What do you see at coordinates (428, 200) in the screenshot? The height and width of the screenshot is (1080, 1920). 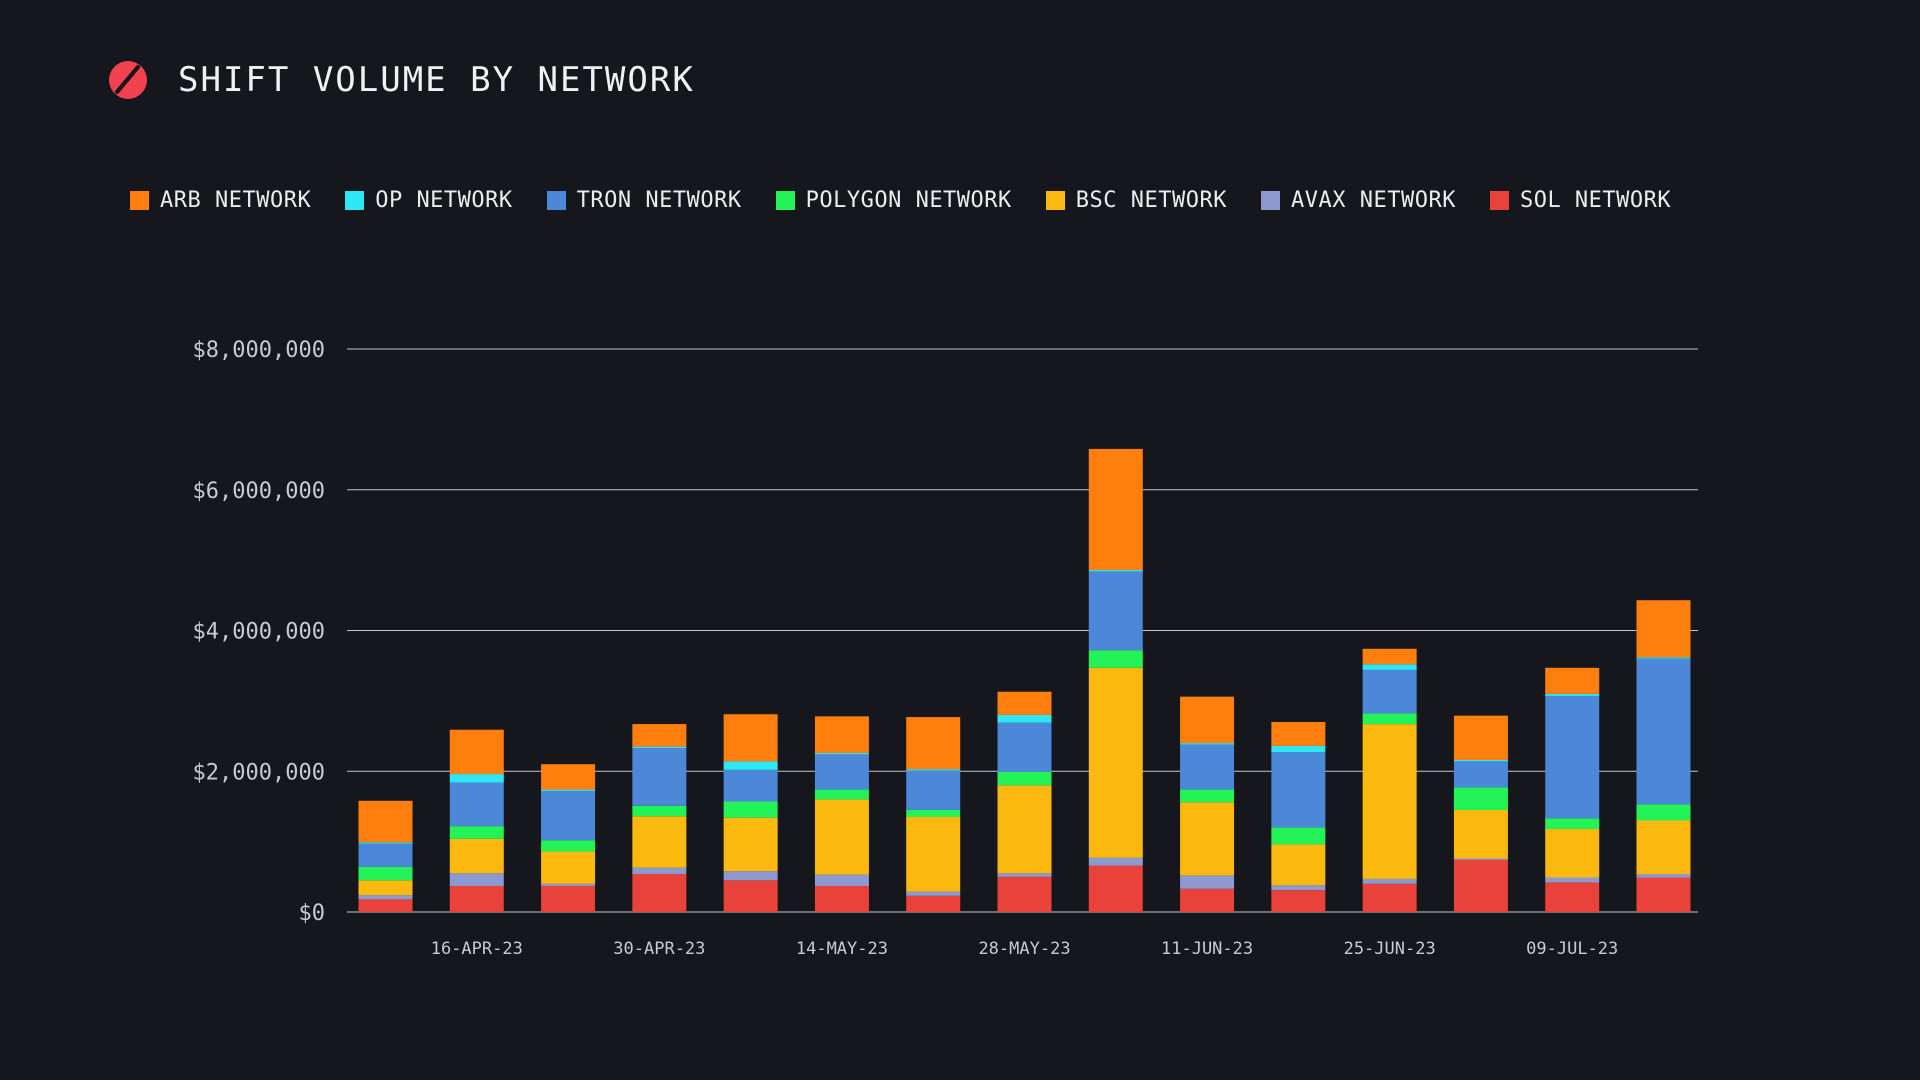 I see `legend-item-op: OP NETWORK` at bounding box center [428, 200].